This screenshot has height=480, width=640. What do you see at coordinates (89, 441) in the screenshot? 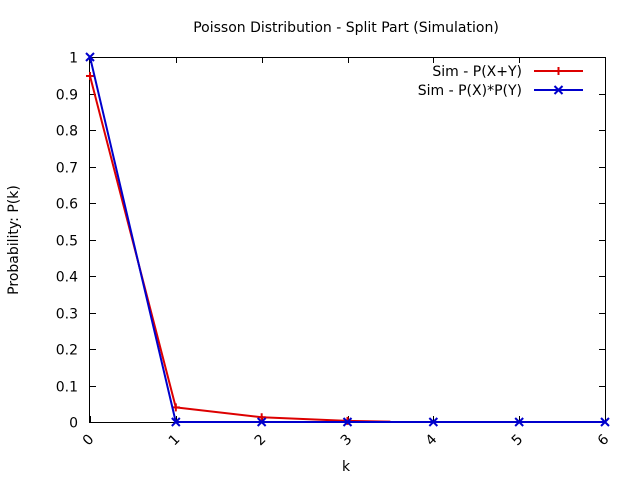
I see `x-tick-label: 0` at bounding box center [89, 441].